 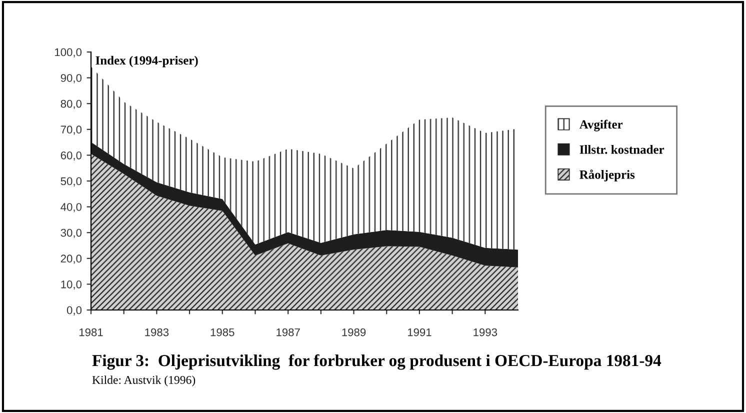 I want to click on y-tick-label: 50,0, so click(x=71, y=181).